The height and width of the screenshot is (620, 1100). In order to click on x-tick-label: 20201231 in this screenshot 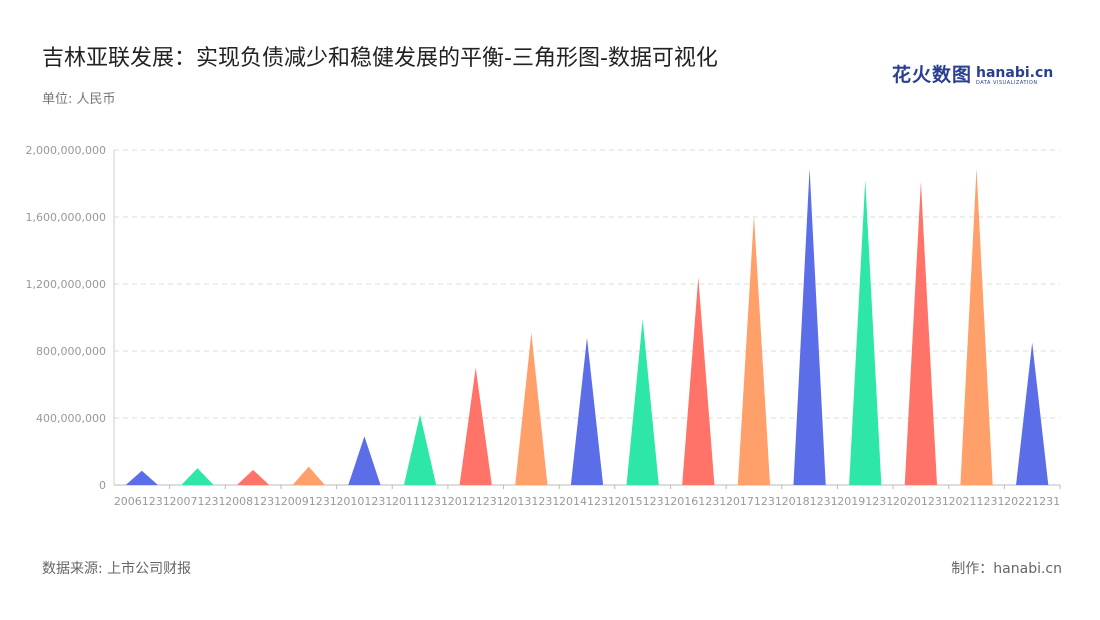, I will do `click(921, 501)`.